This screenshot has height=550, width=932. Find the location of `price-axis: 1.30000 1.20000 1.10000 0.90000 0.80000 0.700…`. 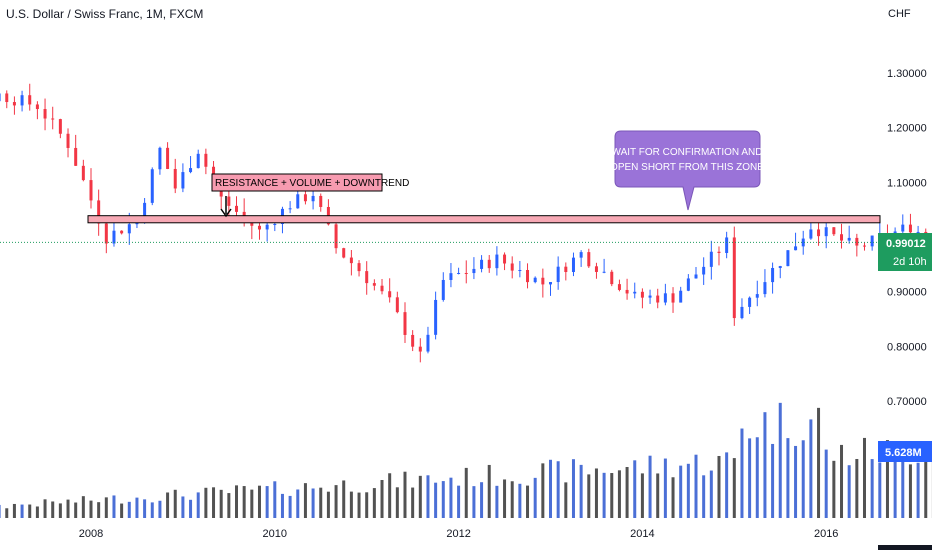

price-axis: 1.30000 1.20000 1.10000 0.90000 0.80000 0.700… is located at coordinates (907, 238).